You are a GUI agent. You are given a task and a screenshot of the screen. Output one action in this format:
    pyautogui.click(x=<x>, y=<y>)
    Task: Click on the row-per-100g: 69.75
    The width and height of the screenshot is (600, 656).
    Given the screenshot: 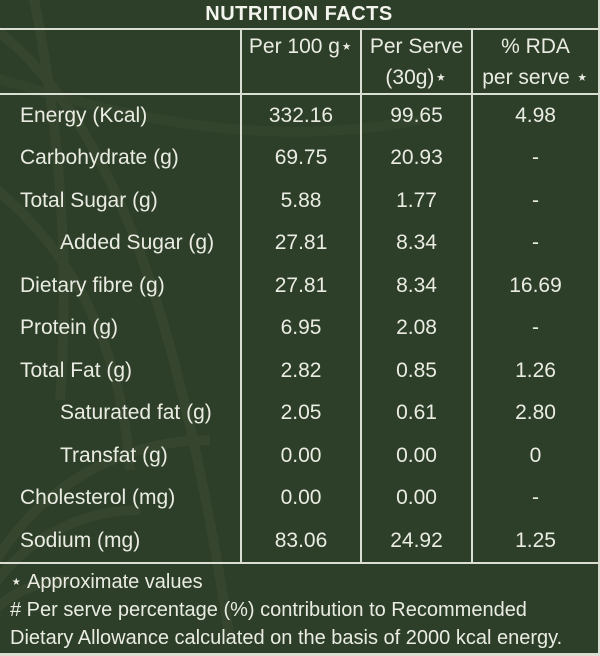 What is the action you would take?
    pyautogui.click(x=300, y=158)
    